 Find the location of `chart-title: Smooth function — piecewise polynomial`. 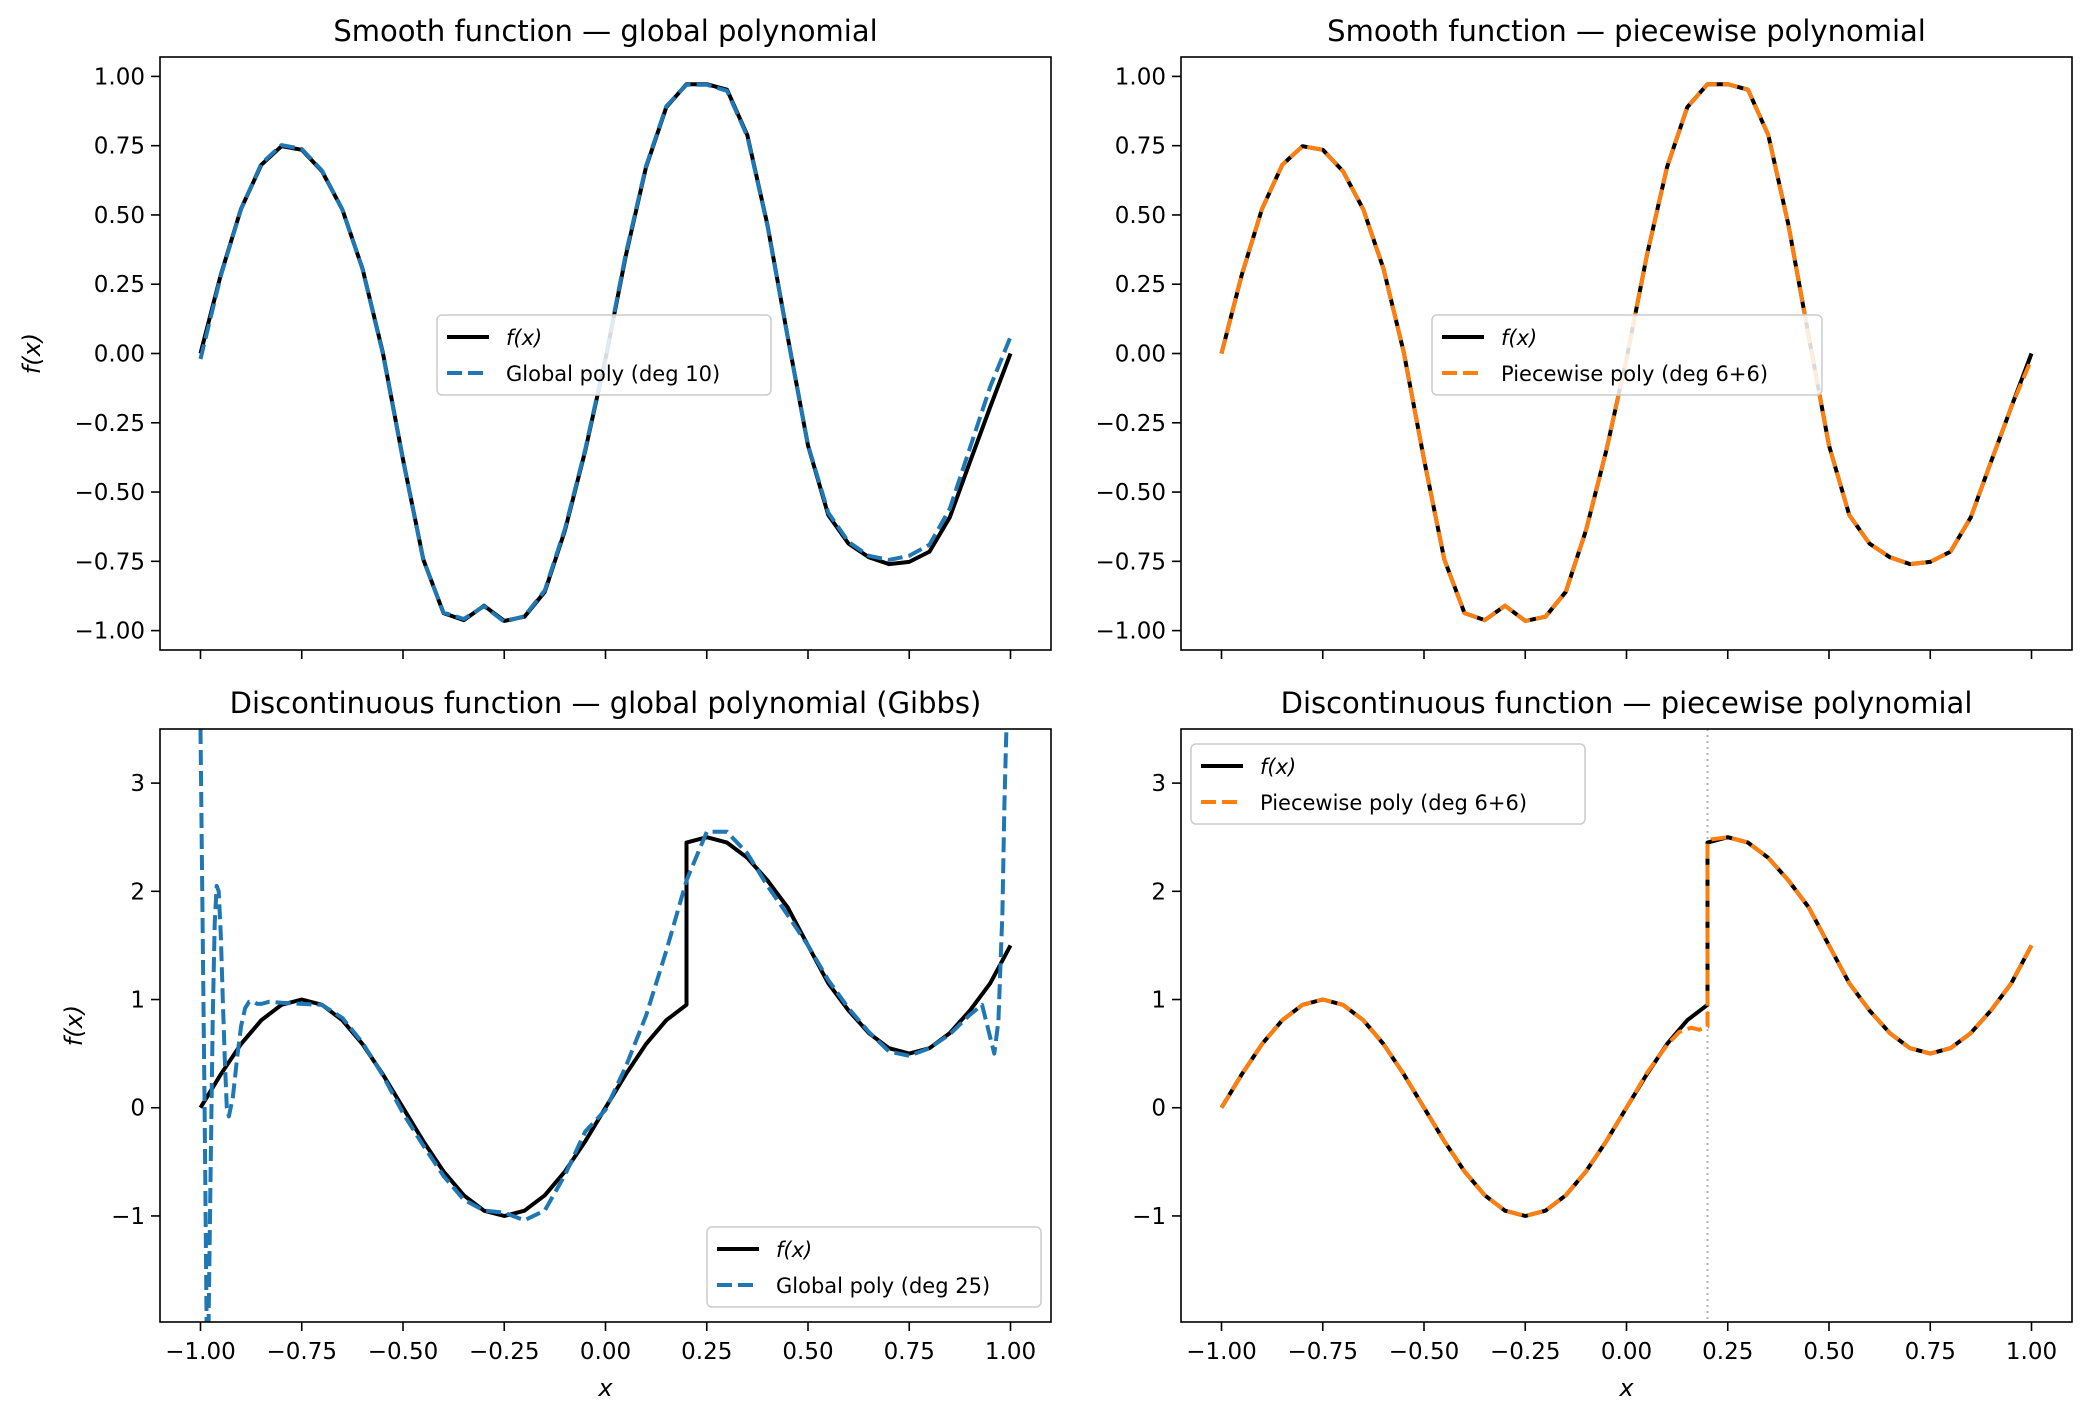

chart-title: Smooth function — piecewise polynomial is located at coordinates (1626, 31).